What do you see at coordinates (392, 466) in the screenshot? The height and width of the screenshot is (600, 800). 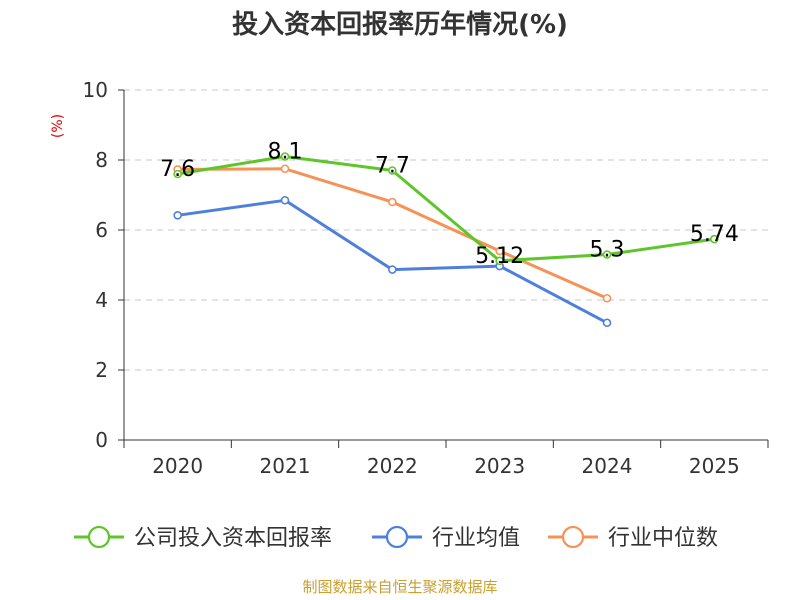 I see `x-tick-label: 2022` at bounding box center [392, 466].